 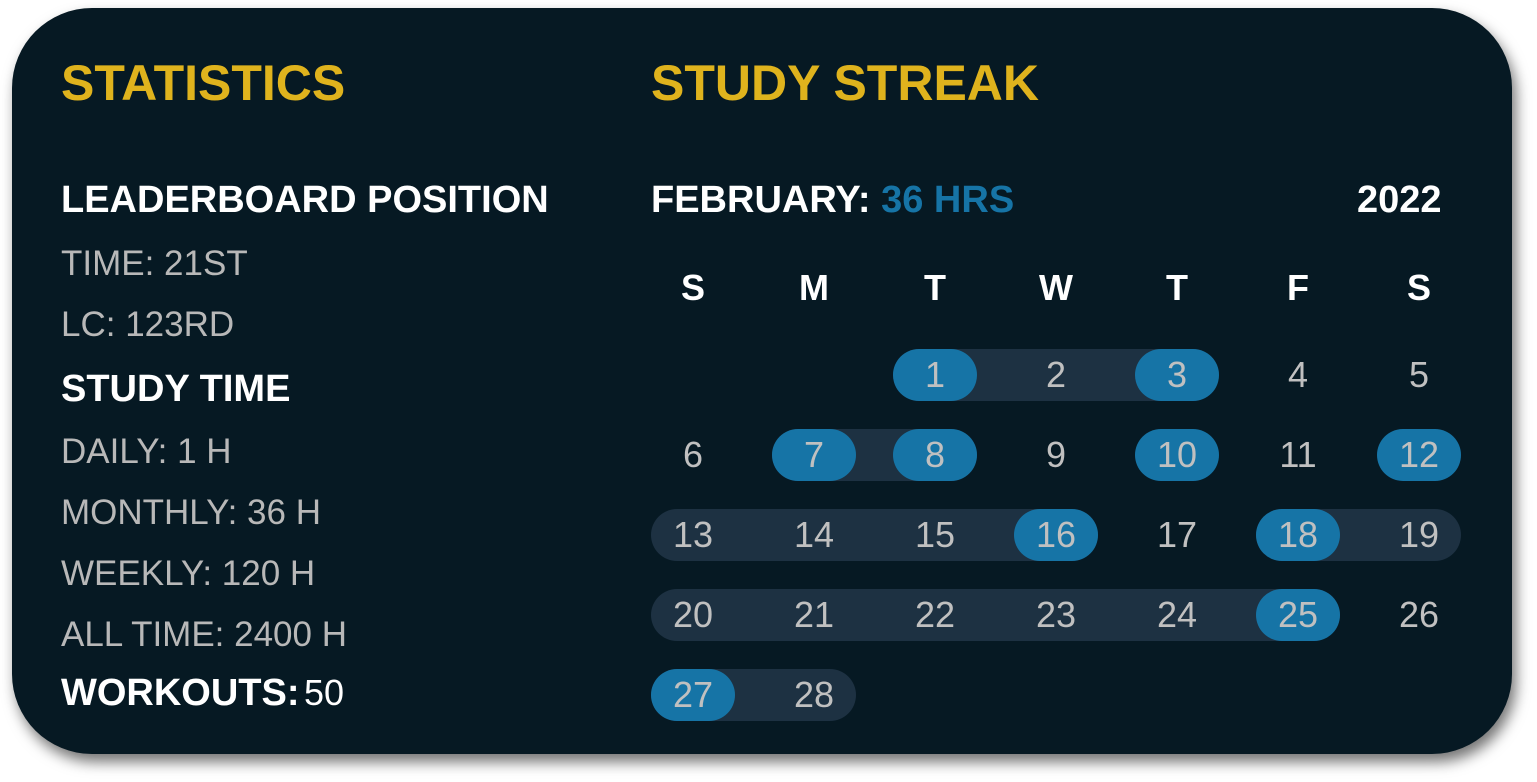 What do you see at coordinates (1056, 535) in the screenshot?
I see `calendar-day-studied: 16` at bounding box center [1056, 535].